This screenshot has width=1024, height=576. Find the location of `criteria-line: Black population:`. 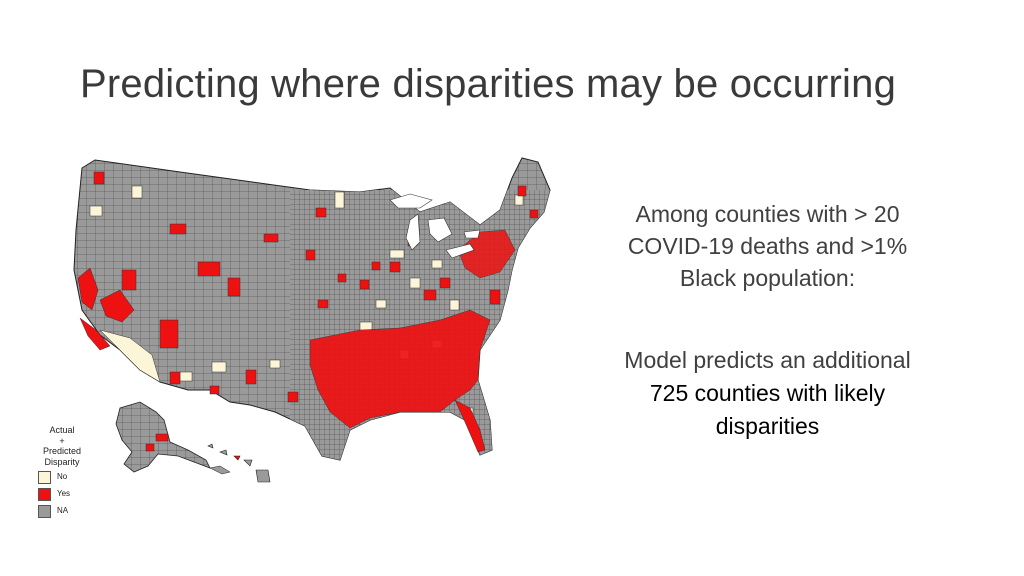

criteria-line: Black population: is located at coordinates (767, 278).